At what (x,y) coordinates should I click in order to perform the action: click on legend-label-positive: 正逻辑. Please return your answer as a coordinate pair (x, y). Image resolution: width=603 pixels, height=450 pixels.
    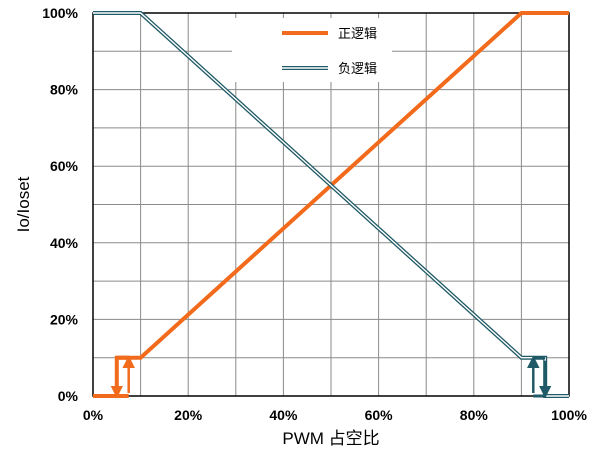
    Looking at the image, I should click on (357, 34).